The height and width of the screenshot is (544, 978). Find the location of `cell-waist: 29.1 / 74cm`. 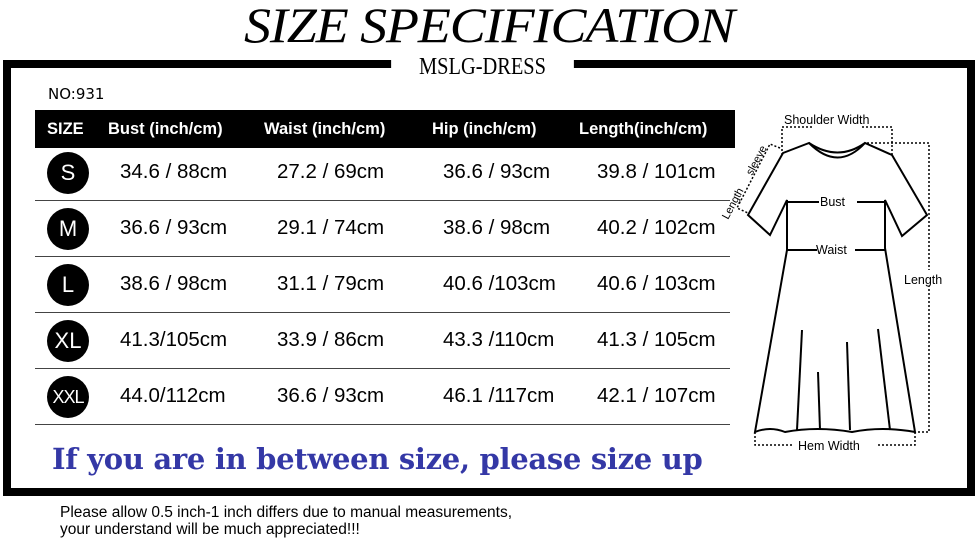

cell-waist: 29.1 / 74cm is located at coordinates (331, 227).